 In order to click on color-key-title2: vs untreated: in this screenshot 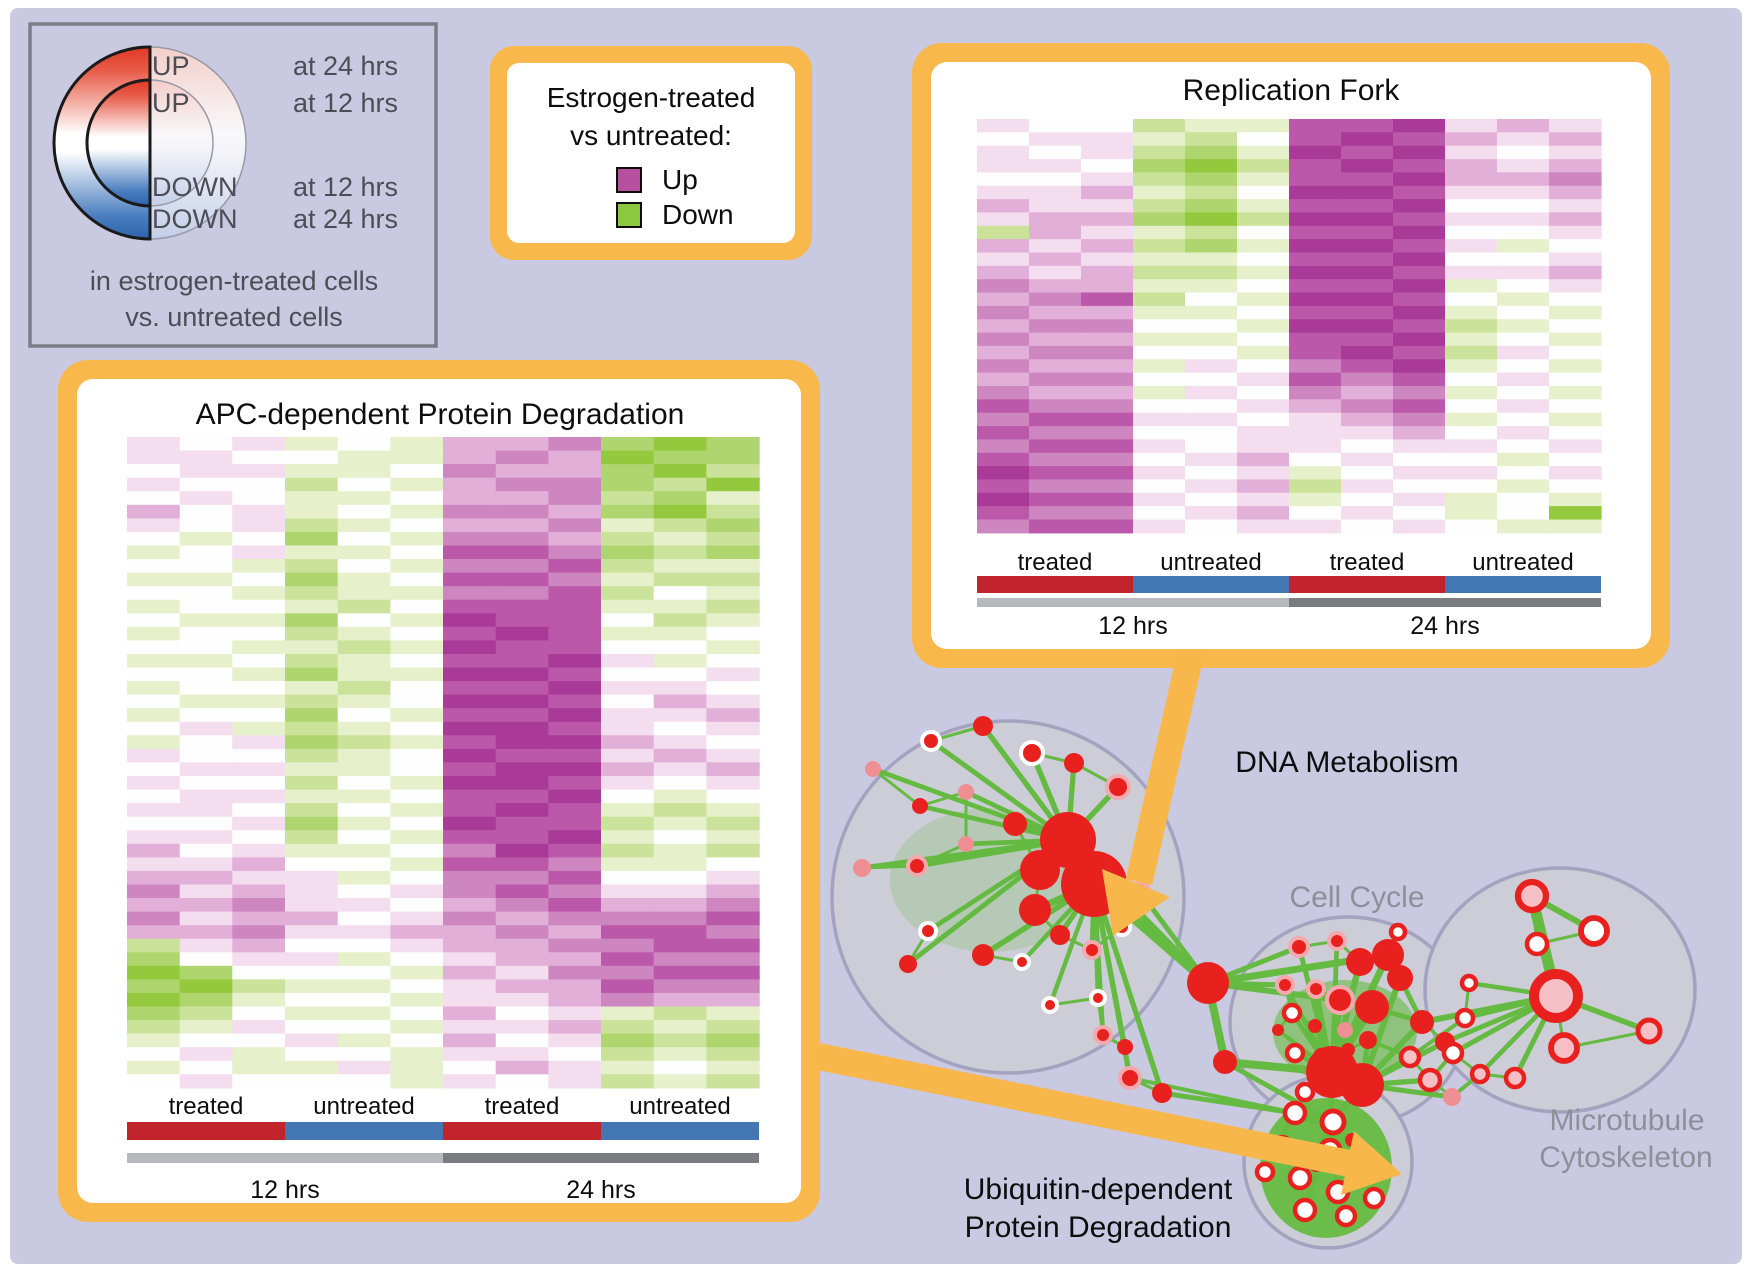, I will do `click(651, 135)`.